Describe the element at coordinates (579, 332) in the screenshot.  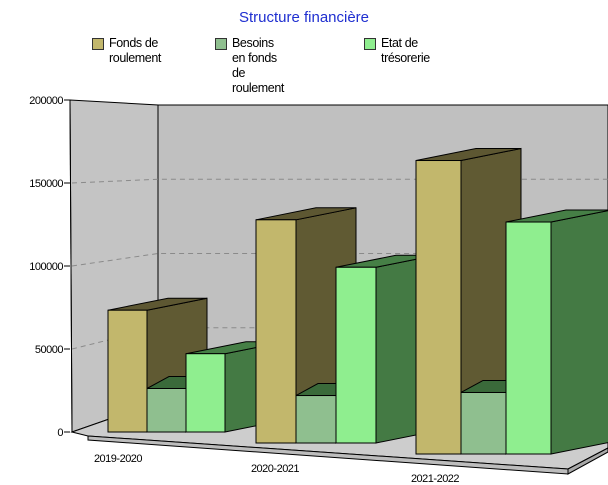
I see `bar-side` at that location.